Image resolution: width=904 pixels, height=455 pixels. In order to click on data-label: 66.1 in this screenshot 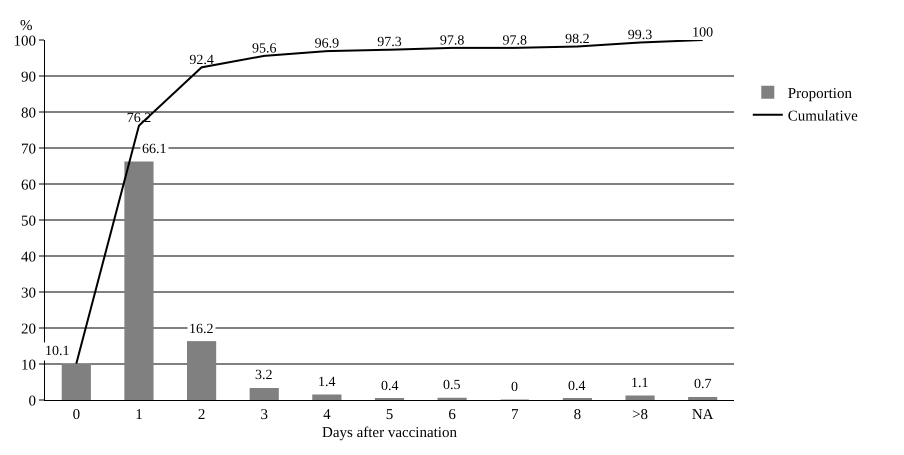, I will do `click(154, 149)`.